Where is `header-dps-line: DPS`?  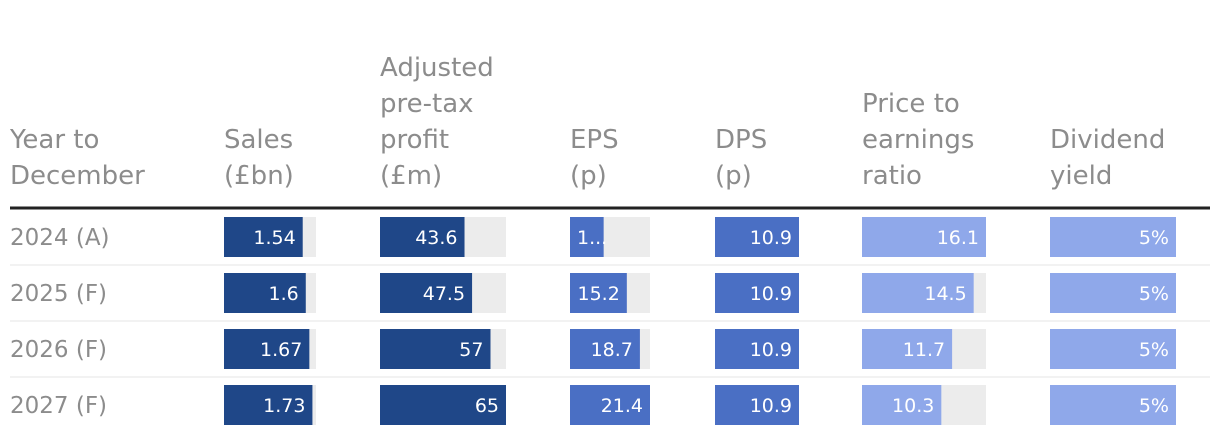
header-dps-line: DPS is located at coordinates (741, 140).